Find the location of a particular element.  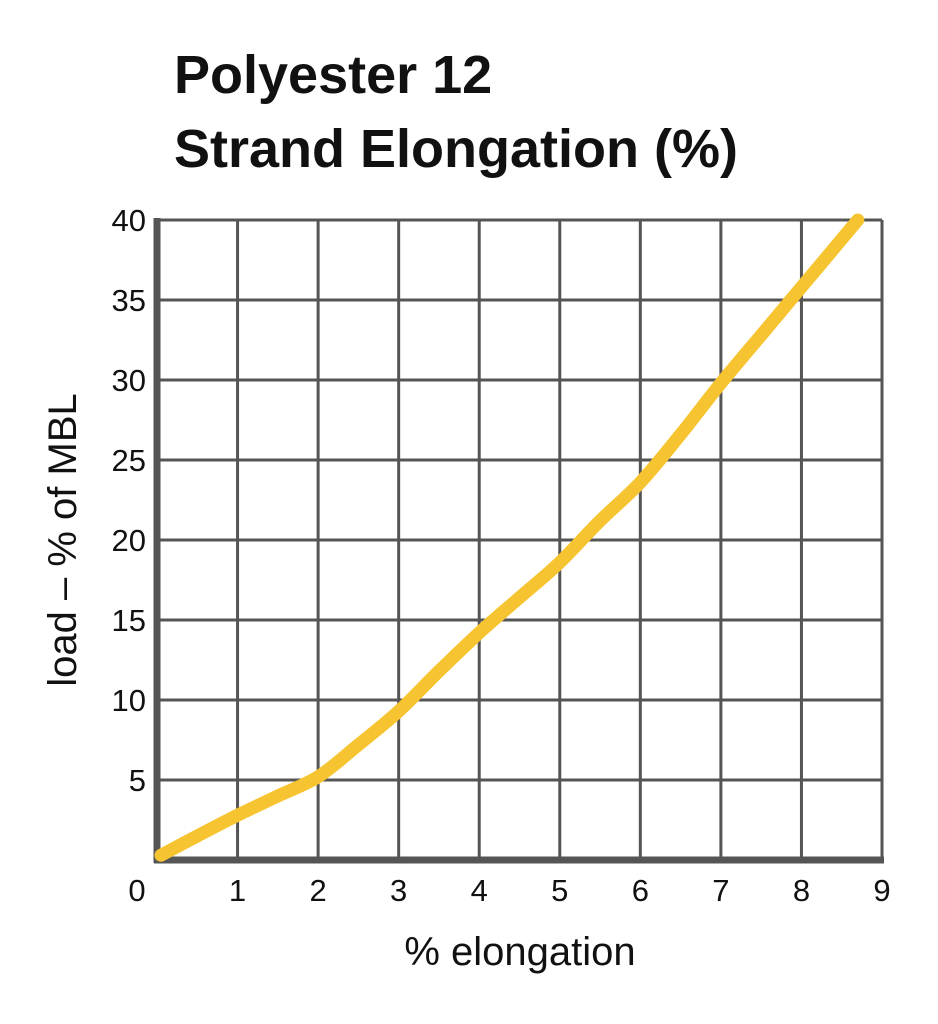

chart-subtitle: Strand Elongation (%) is located at coordinates (456, 149).